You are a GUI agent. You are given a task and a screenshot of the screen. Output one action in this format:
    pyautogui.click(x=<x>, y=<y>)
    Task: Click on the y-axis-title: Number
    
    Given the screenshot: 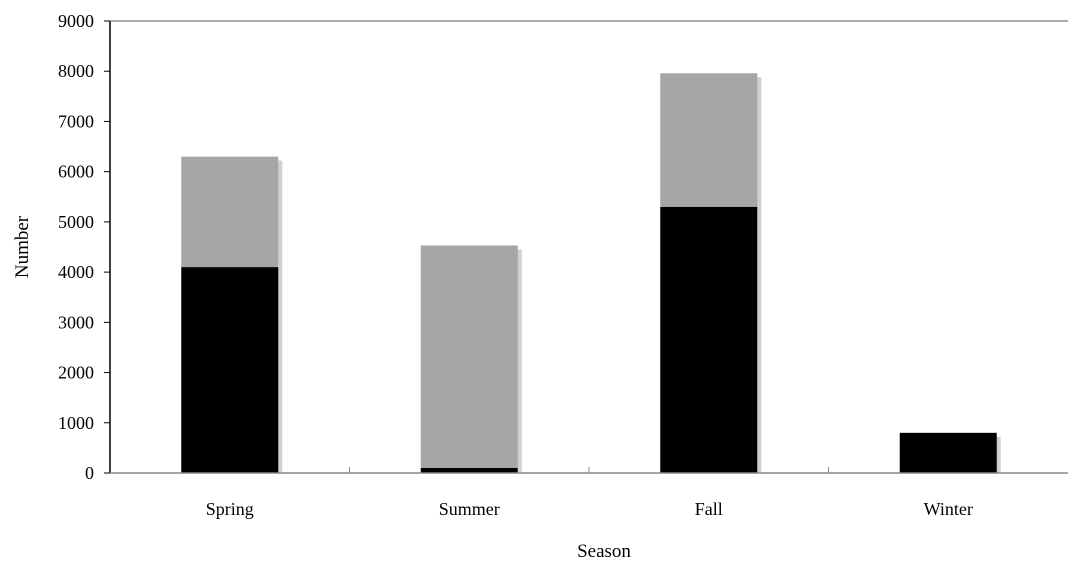 What is the action you would take?
    pyautogui.click(x=22, y=246)
    